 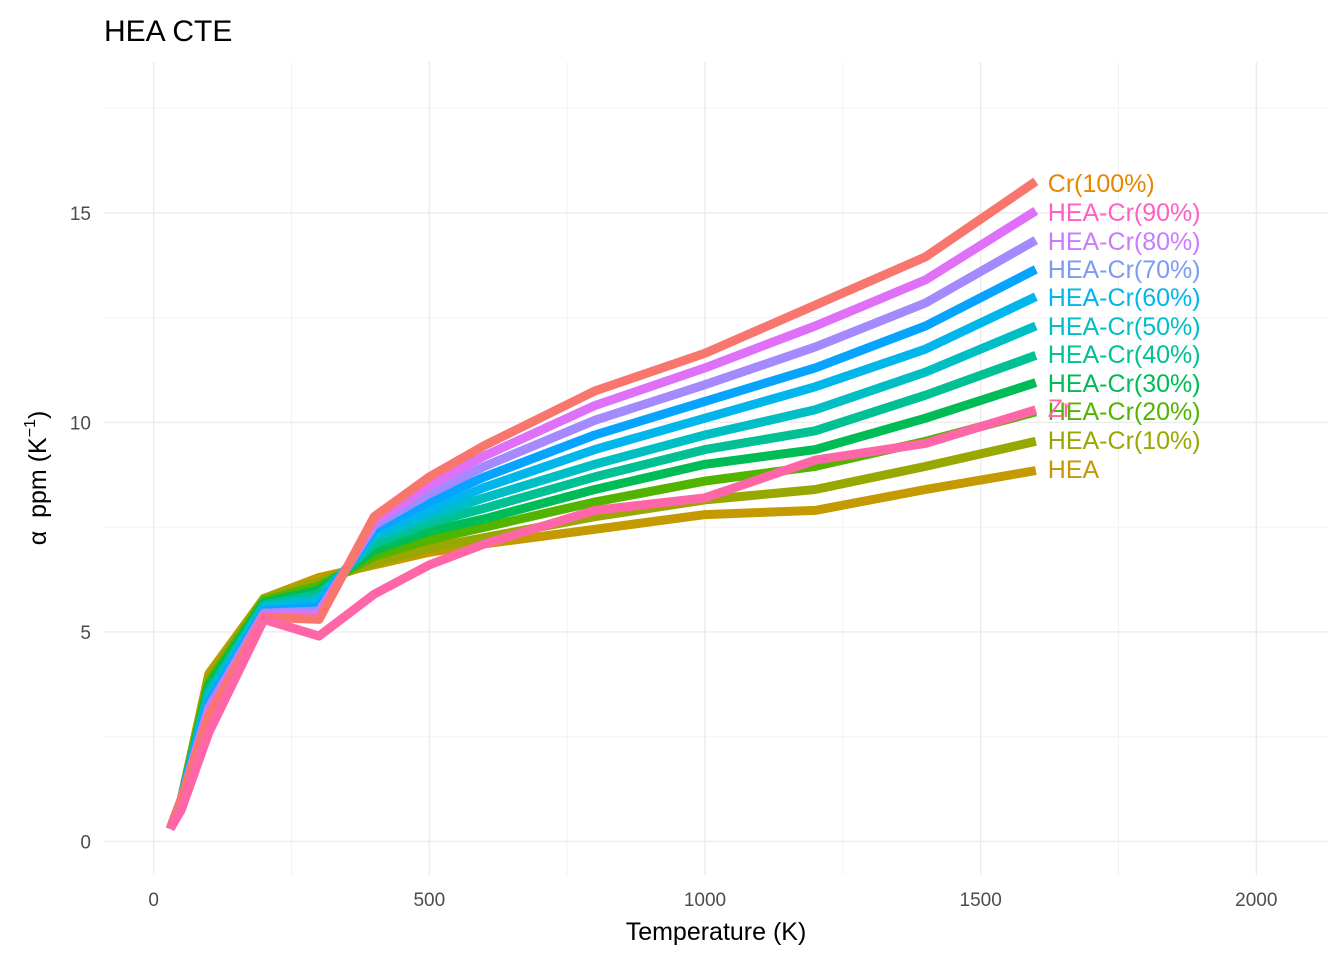 I want to click on end-label-hea: HEA, so click(x=1074, y=470).